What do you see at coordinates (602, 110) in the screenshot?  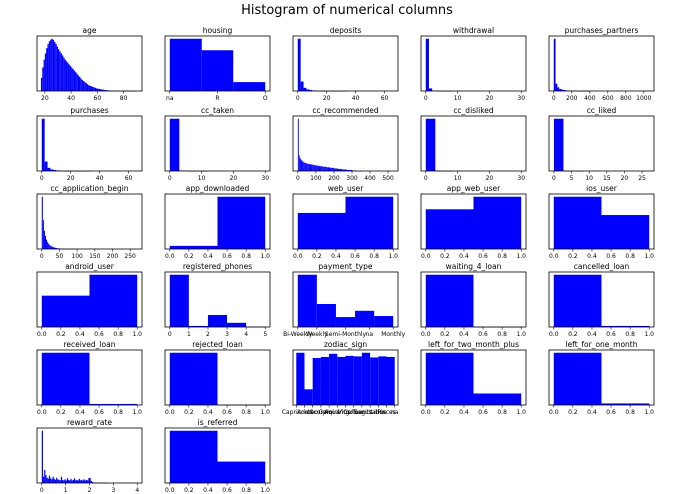 I see `subplot-title: cc_liked` at bounding box center [602, 110].